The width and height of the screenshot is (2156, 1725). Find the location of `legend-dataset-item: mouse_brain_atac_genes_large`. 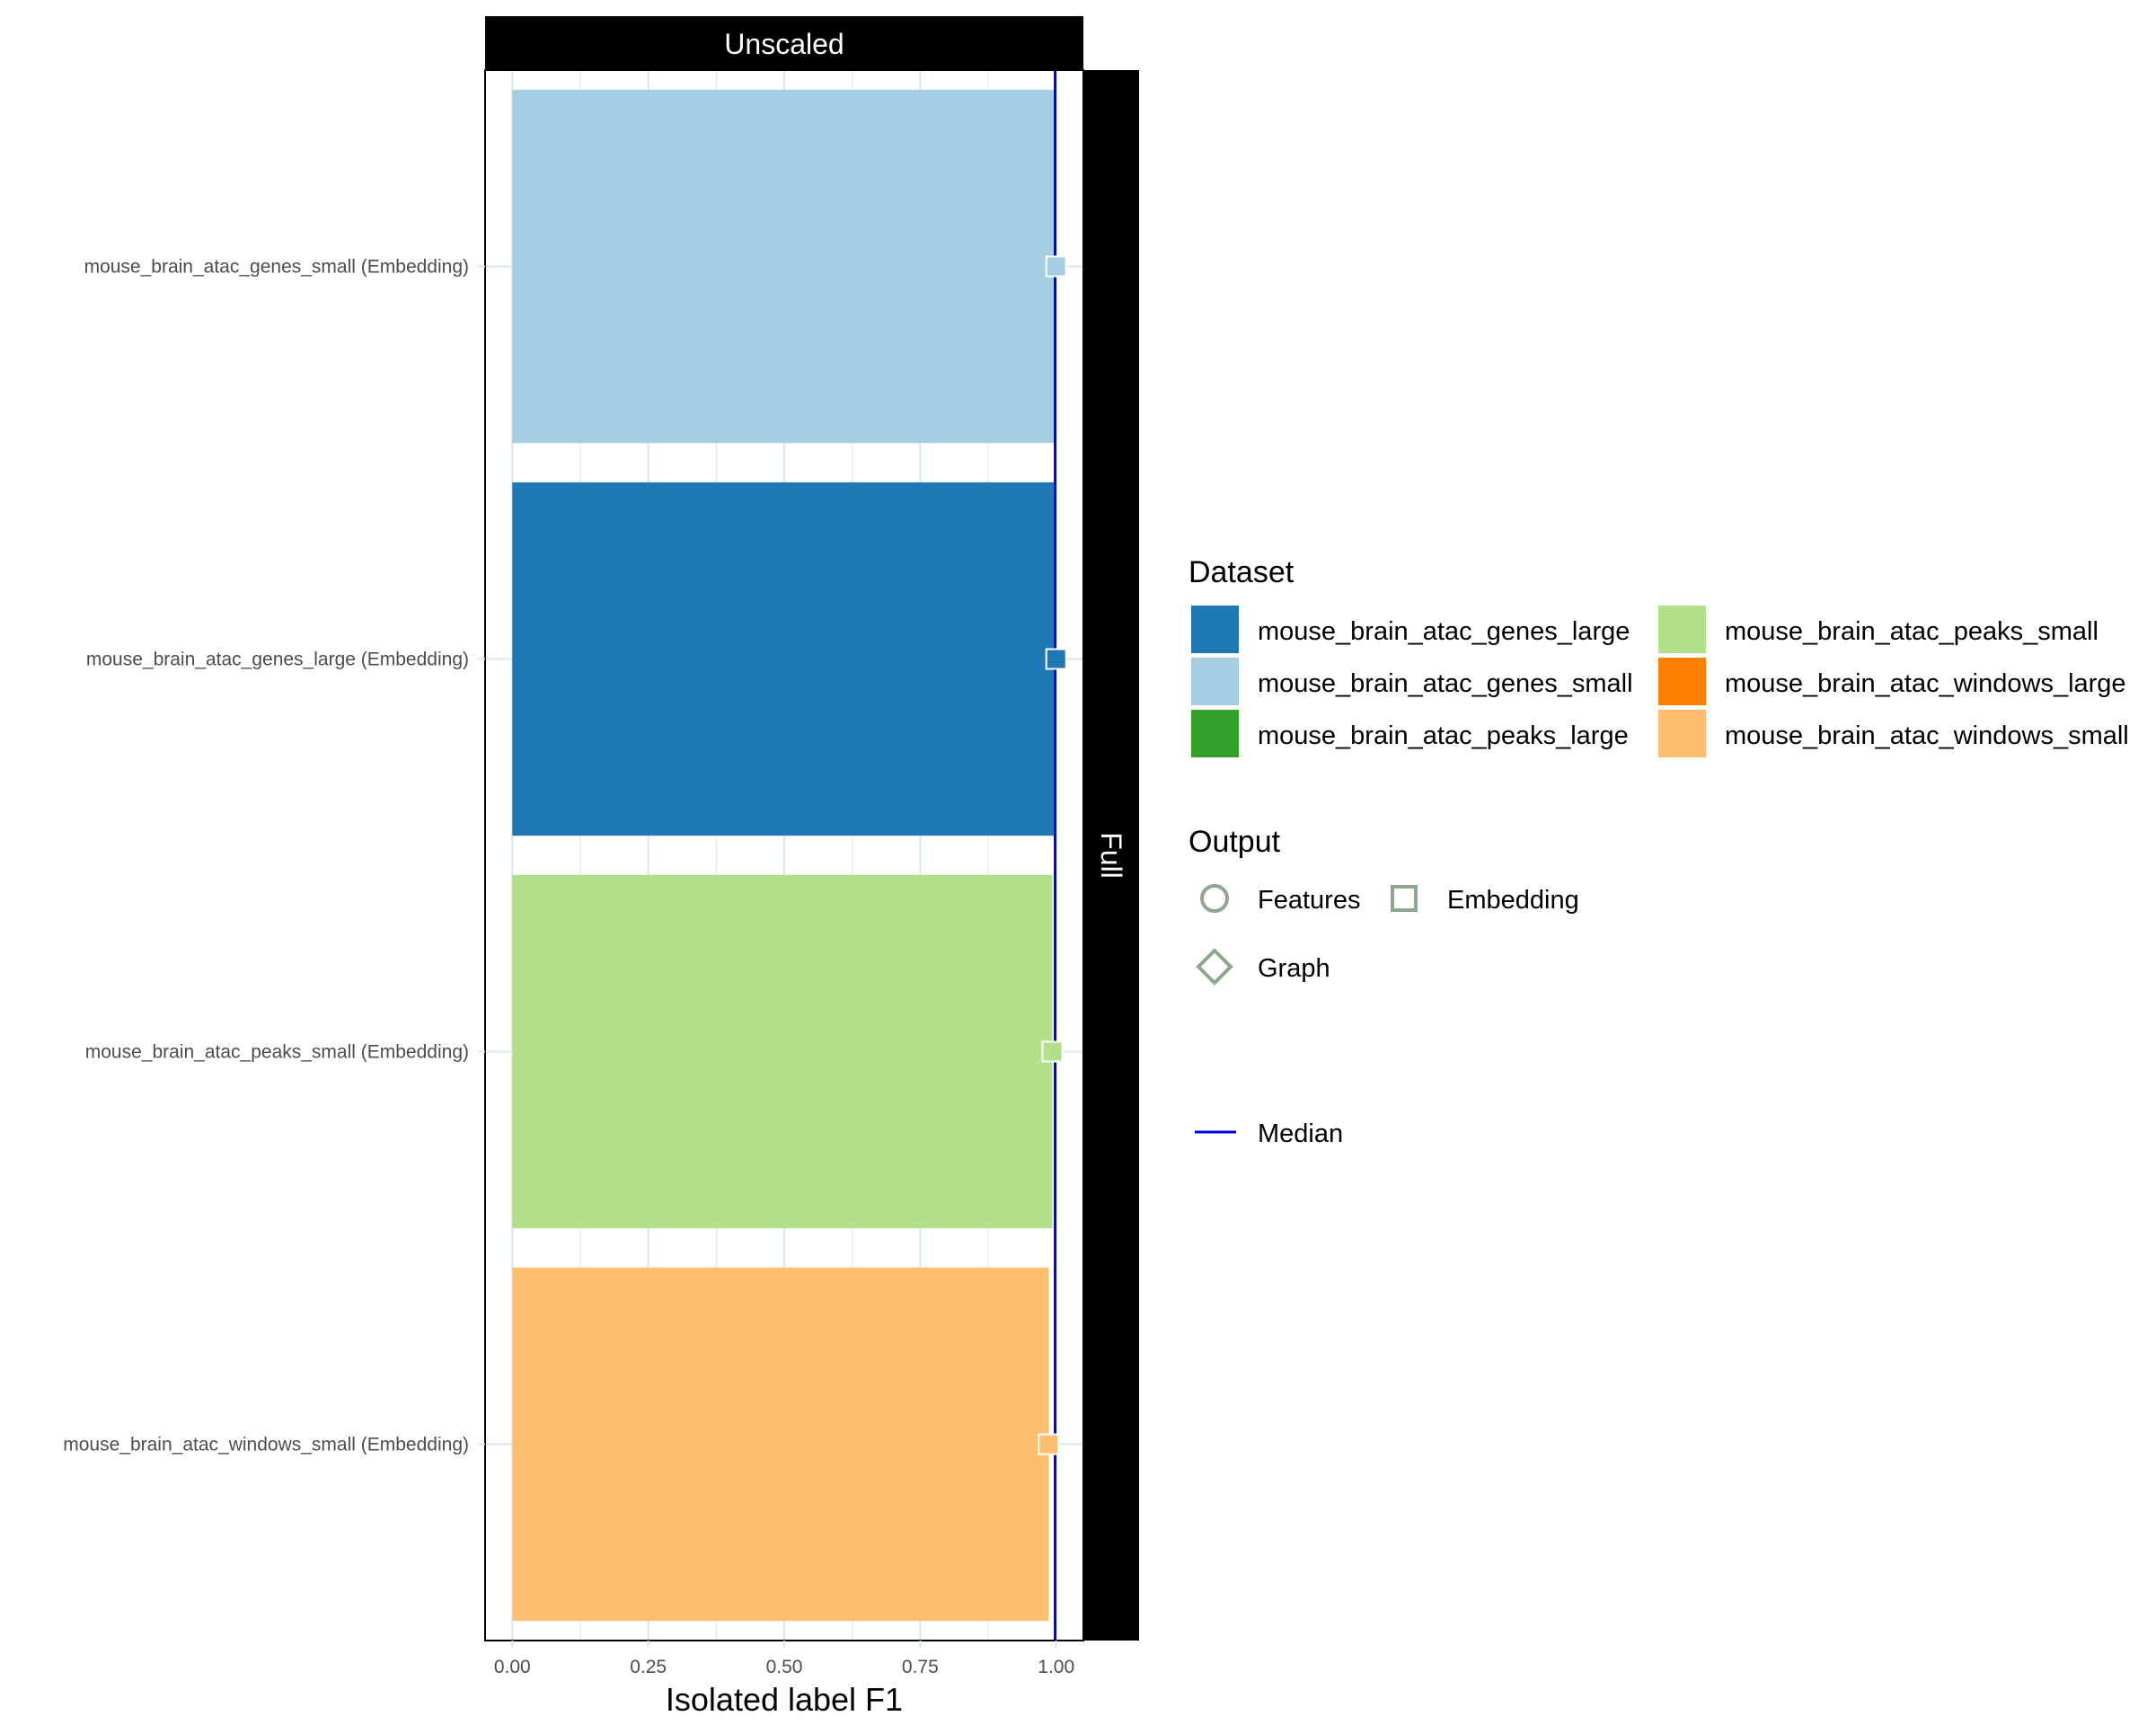

legend-dataset-item: mouse_brain_atac_genes_large is located at coordinates (1410, 629).